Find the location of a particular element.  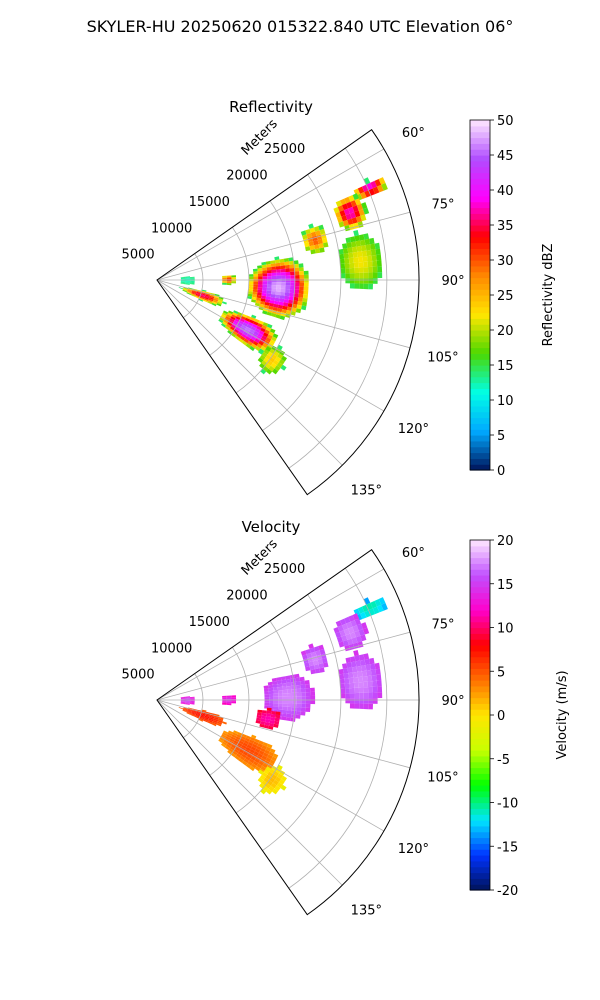

azimuth-tick-label: 60° is located at coordinates (413, 133).